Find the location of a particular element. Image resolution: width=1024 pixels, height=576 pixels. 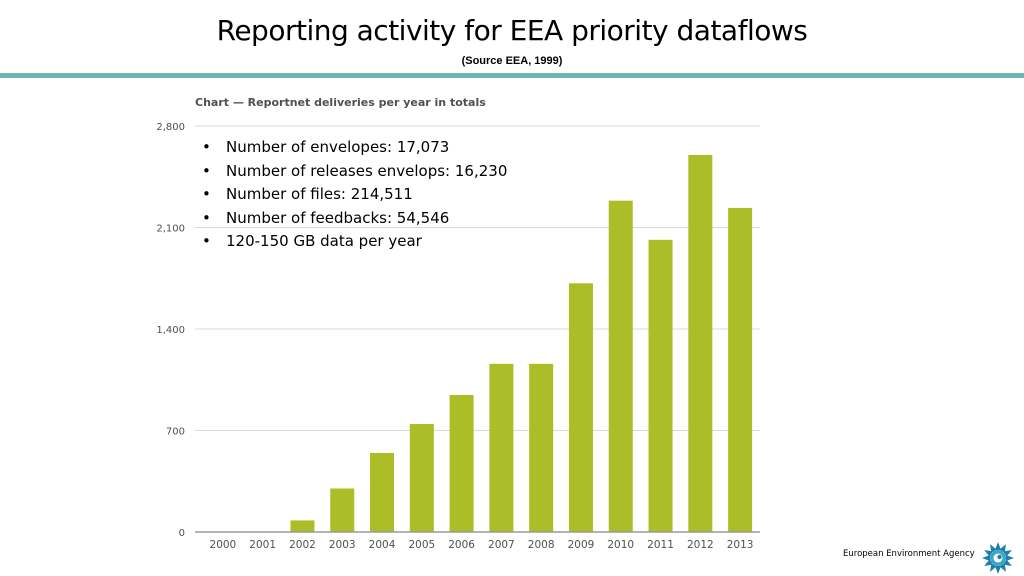

stats-item-label: 120-150 GB data per year is located at coordinates (324, 241).